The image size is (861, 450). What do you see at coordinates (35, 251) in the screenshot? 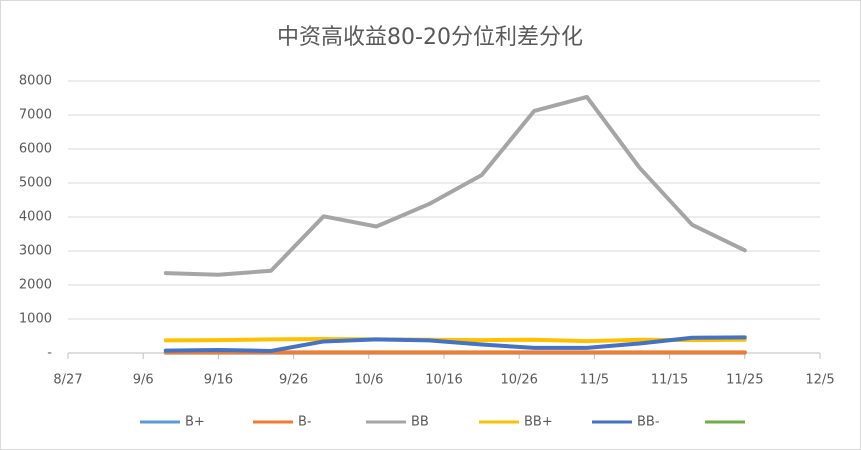
I see `y-tick-label: 3000` at bounding box center [35, 251].